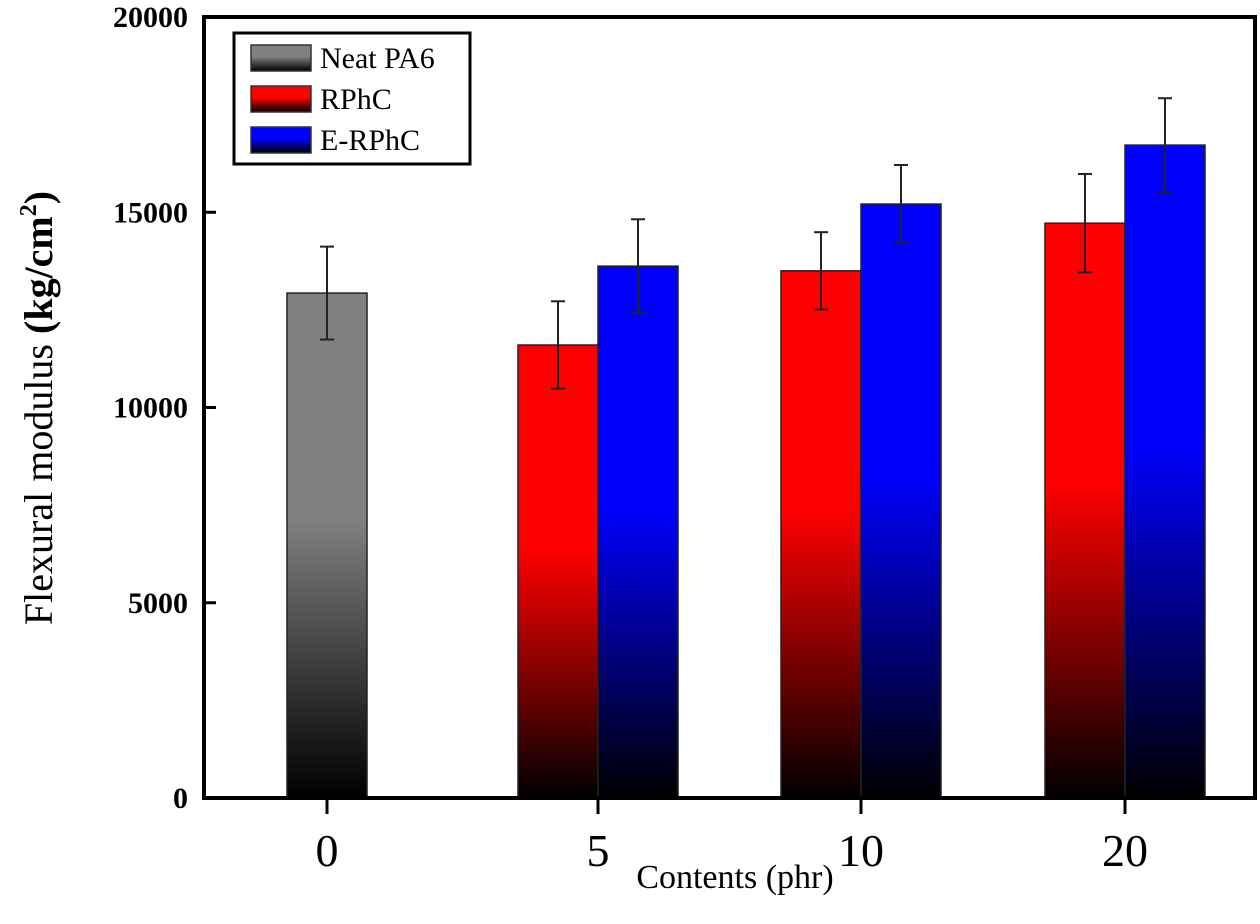  I want to click on legend: Neat PA6 RPhC E-RPhC, so click(352, 98).